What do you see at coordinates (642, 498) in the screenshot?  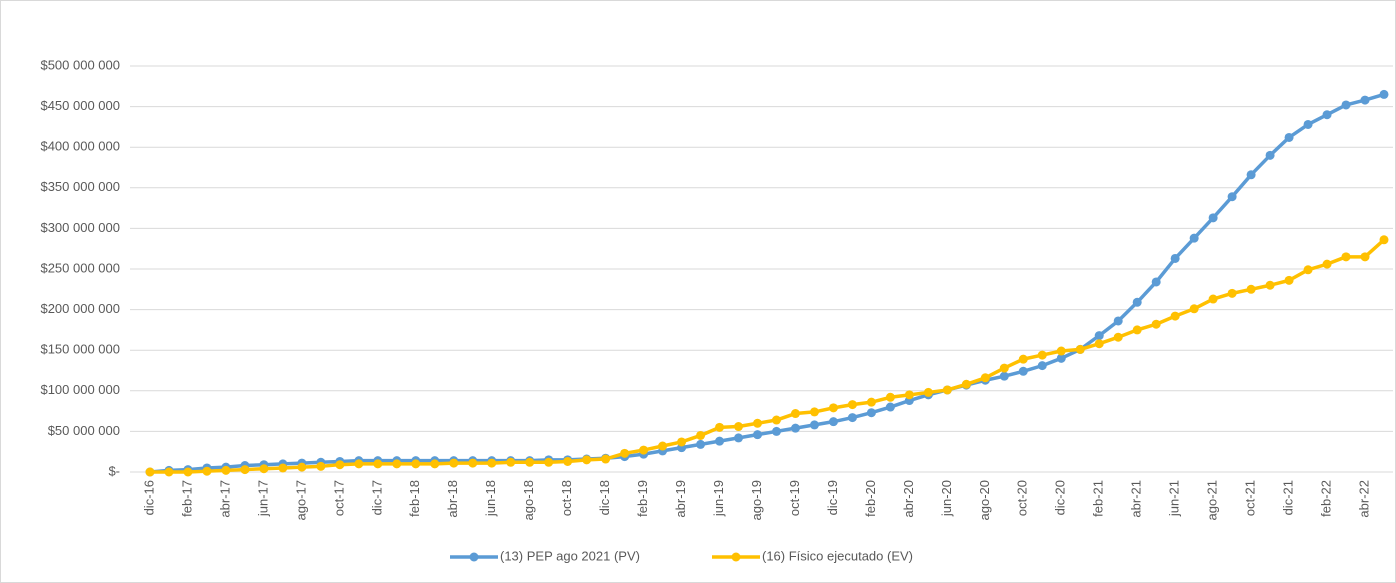 I see `x-tick-label: feb-19` at bounding box center [642, 498].